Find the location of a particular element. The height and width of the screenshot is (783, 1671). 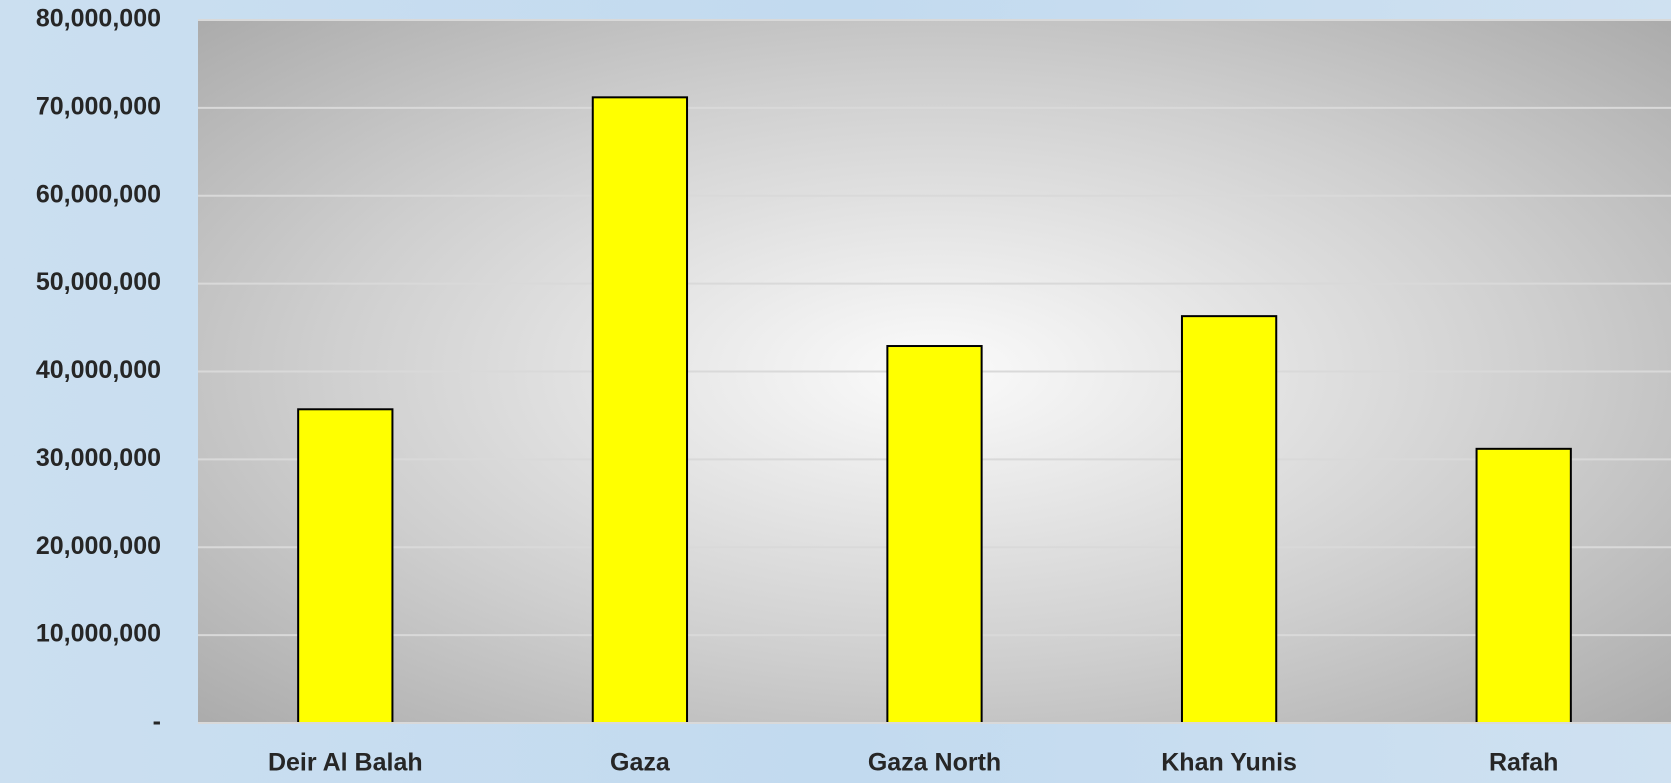

y-tick-label: 50,000,000 is located at coordinates (98, 282).